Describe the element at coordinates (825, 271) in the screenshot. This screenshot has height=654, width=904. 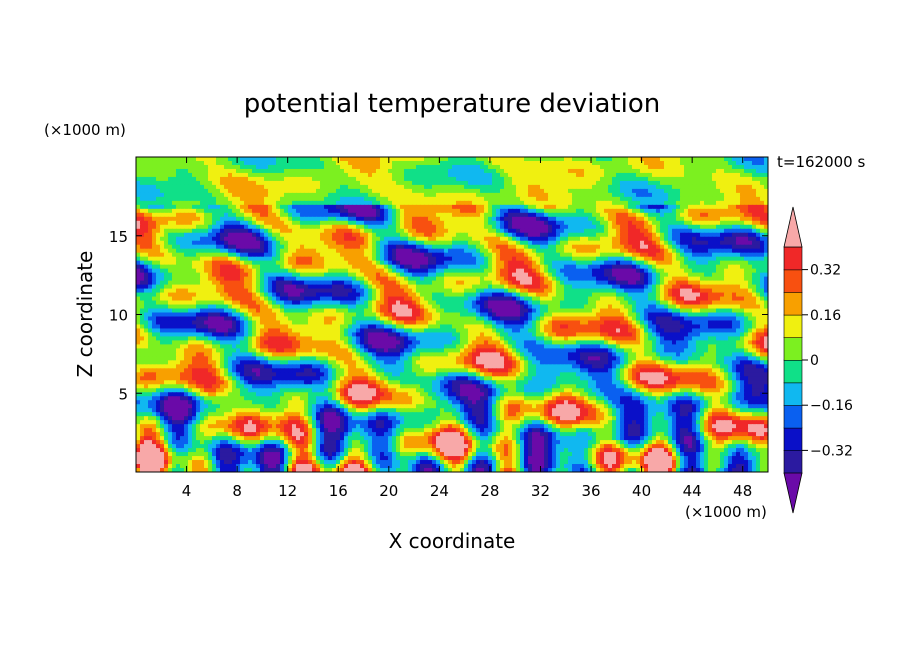
I see `colorbar-tick-label: 0.32` at that location.